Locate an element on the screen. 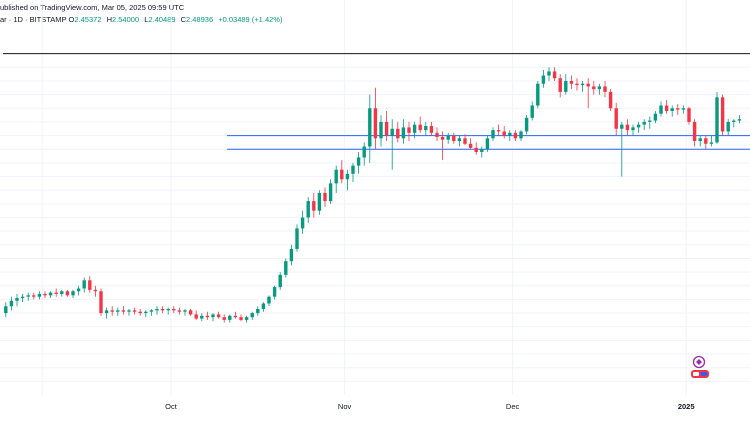 The width and height of the screenshot is (750, 430). x-axis: OctNovDec2025FebMar is located at coordinates (430, 406).